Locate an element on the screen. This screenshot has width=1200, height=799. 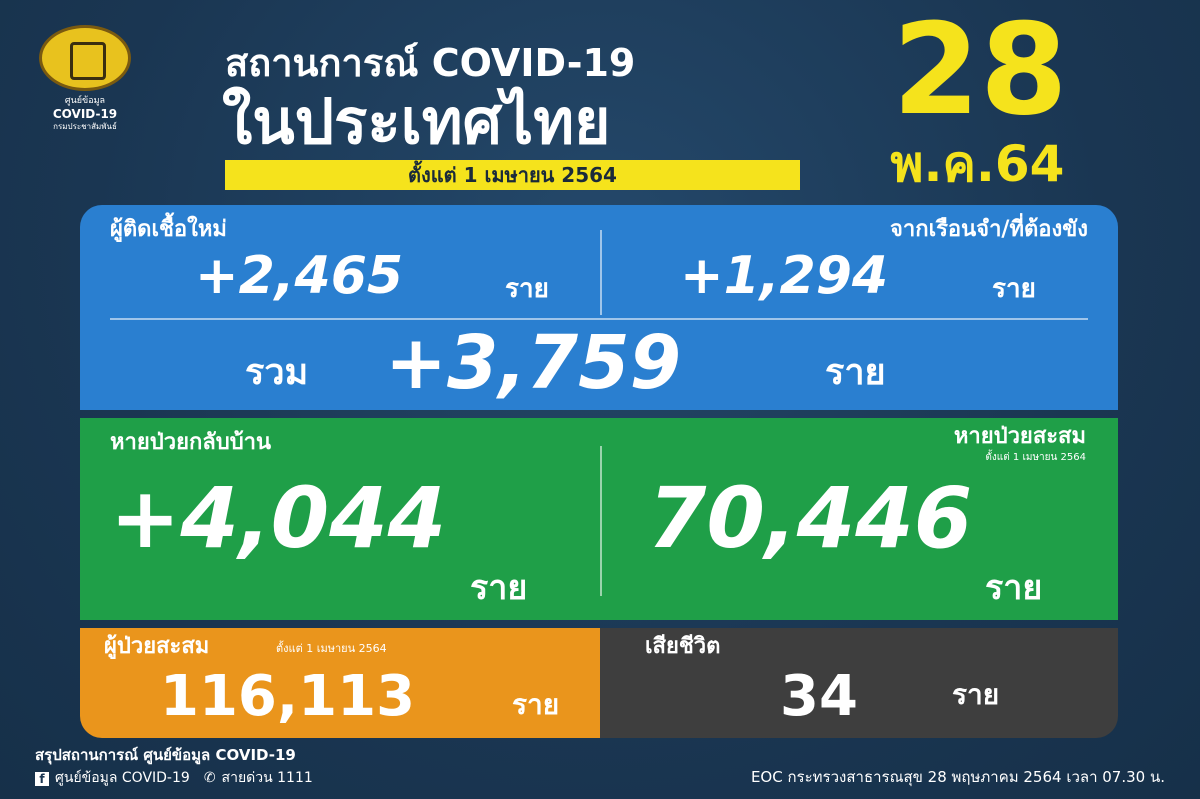
facebook-page: ศูนย์ข้อมูล COVID-19 is located at coordinates (122, 778).